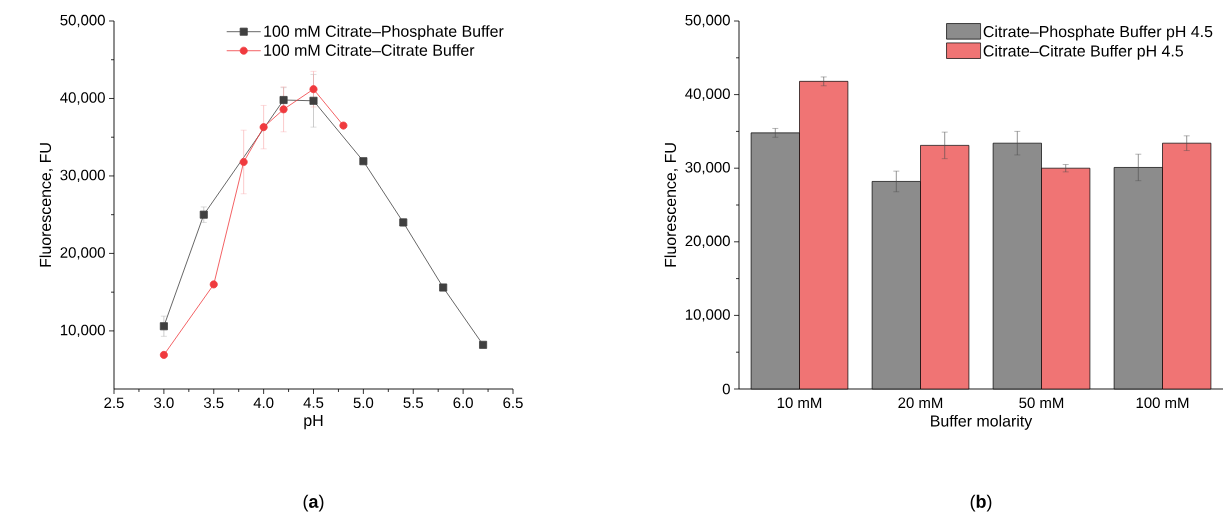  I want to click on x-axis-title: Buffer molarity, so click(982, 422).